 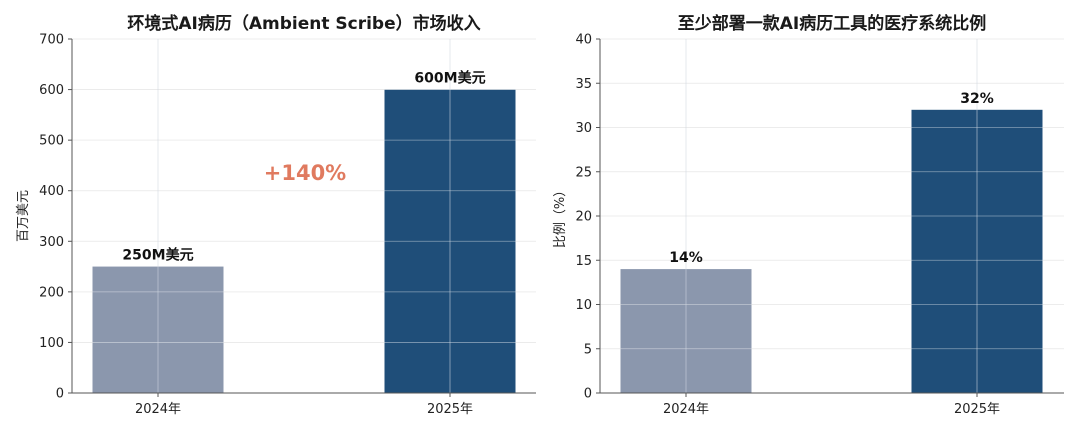 What do you see at coordinates (449, 78) in the screenshot?
I see `revenue-data-label-1: 600M美元` at bounding box center [449, 78].